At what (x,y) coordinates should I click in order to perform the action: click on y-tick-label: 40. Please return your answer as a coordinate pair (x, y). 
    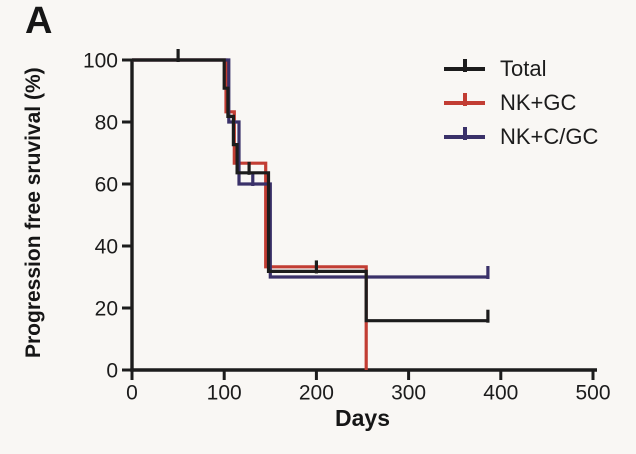
    Looking at the image, I should click on (106, 247).